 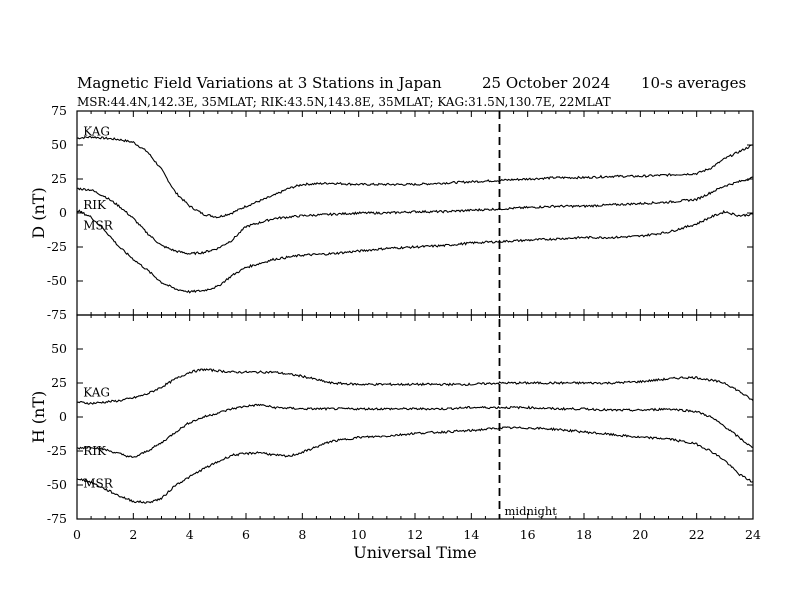 I want to click on x-tick-label: 22, so click(x=697, y=534).